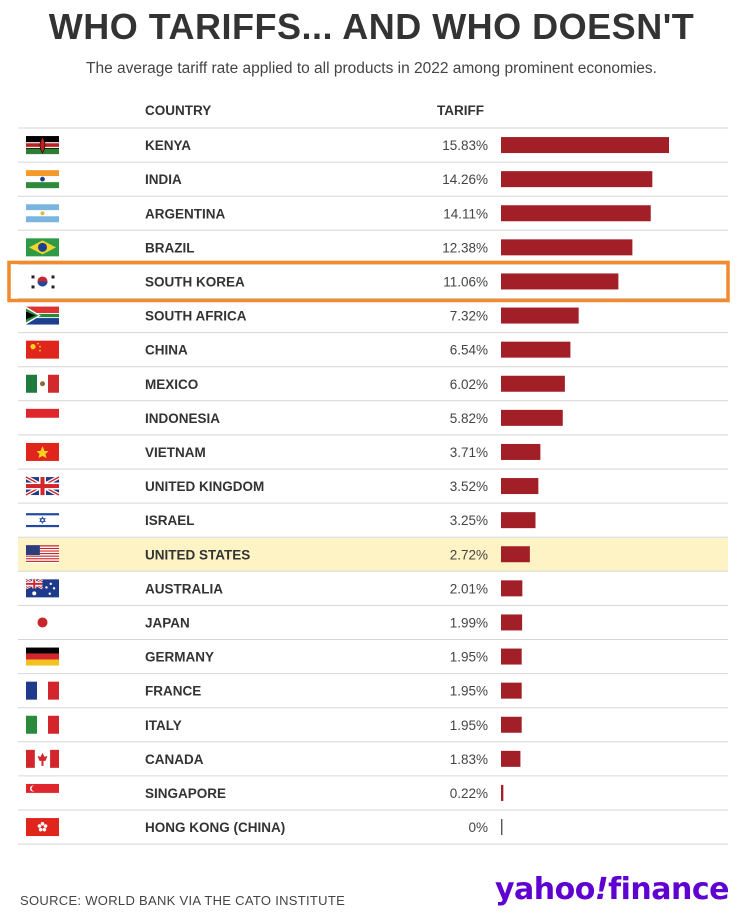 The image size is (743, 918). Describe the element at coordinates (173, 691) in the screenshot. I see `country-label-france: FRANCE` at that location.